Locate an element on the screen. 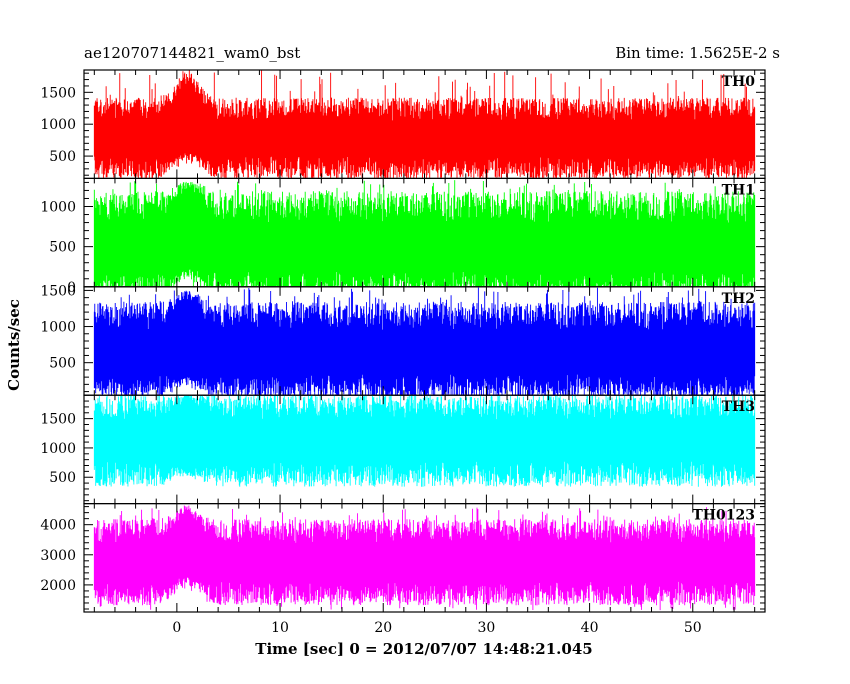  panel-th0123: 2000 3000 4000 TH0123 is located at coordinates (403, 558).